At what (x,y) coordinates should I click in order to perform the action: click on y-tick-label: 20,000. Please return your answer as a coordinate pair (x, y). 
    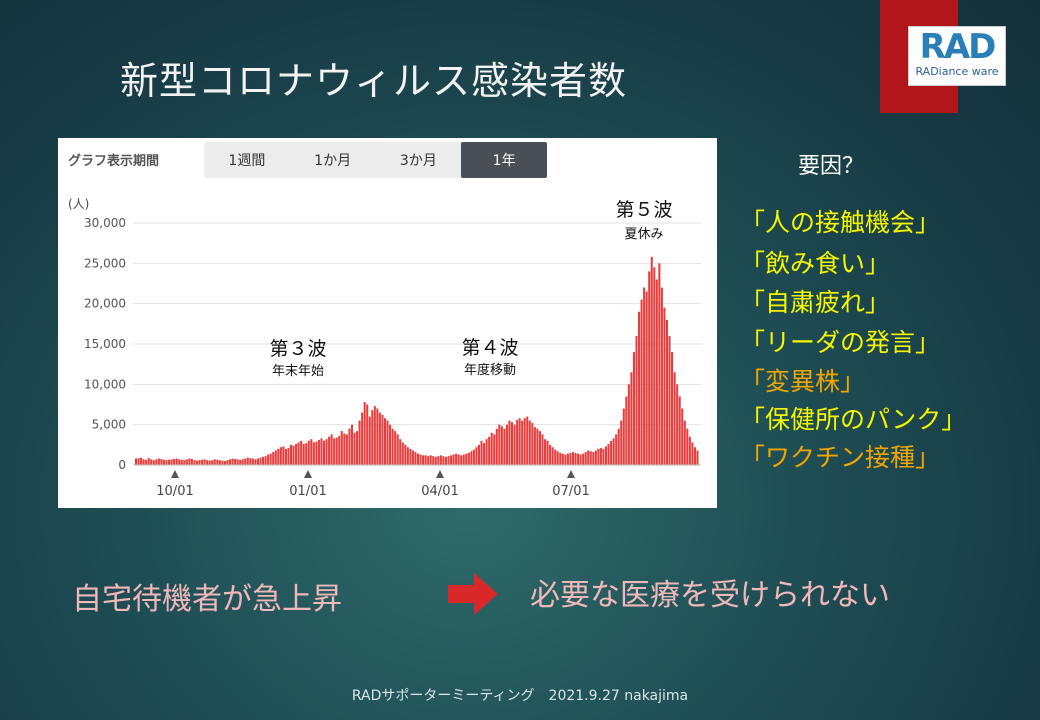
    Looking at the image, I should click on (105, 304).